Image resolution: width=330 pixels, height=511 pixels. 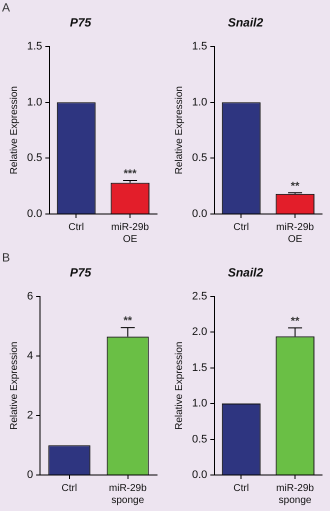 I want to click on y-tick-label: 2.0, so click(x=200, y=332).